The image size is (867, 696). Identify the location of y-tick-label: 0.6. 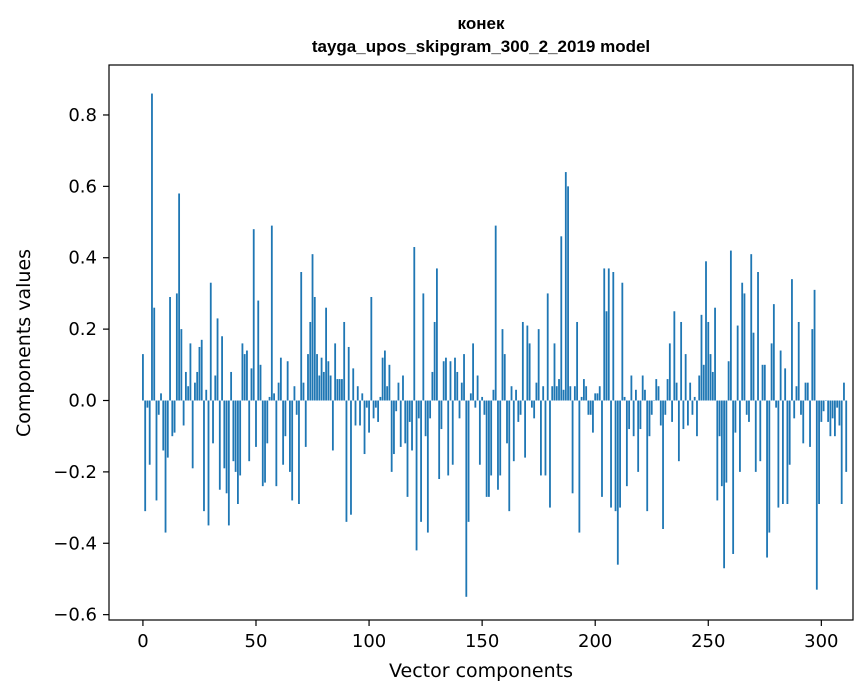
(82, 186).